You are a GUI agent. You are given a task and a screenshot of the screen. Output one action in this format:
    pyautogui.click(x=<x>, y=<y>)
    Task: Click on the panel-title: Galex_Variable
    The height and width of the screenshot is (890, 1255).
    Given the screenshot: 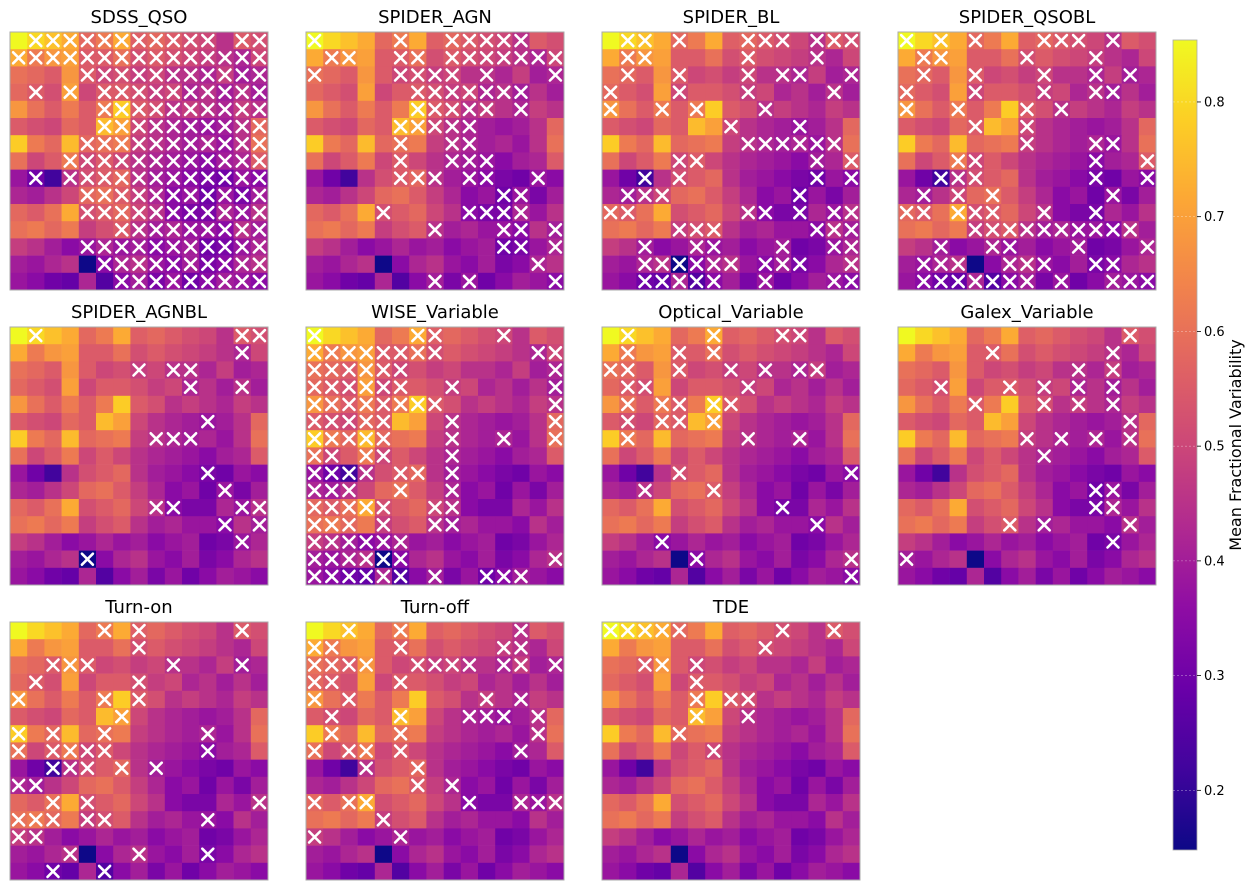 What is the action you would take?
    pyautogui.click(x=1026, y=312)
    